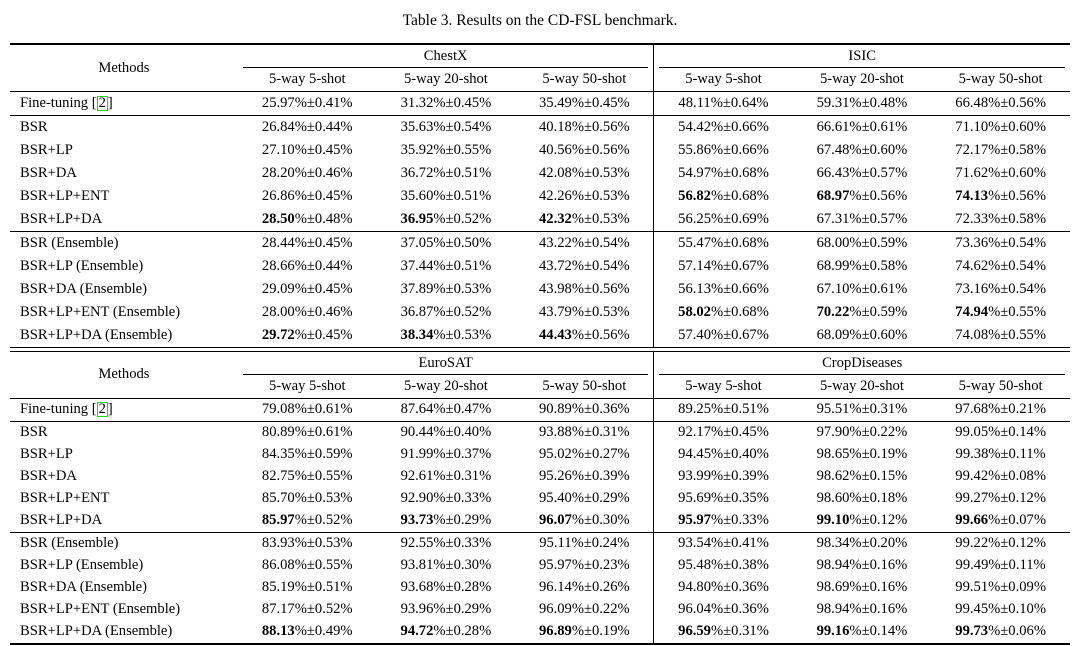 This screenshot has height=646, width=1080. I want to click on result-cell: 56.13%±0.66%, so click(723, 289).